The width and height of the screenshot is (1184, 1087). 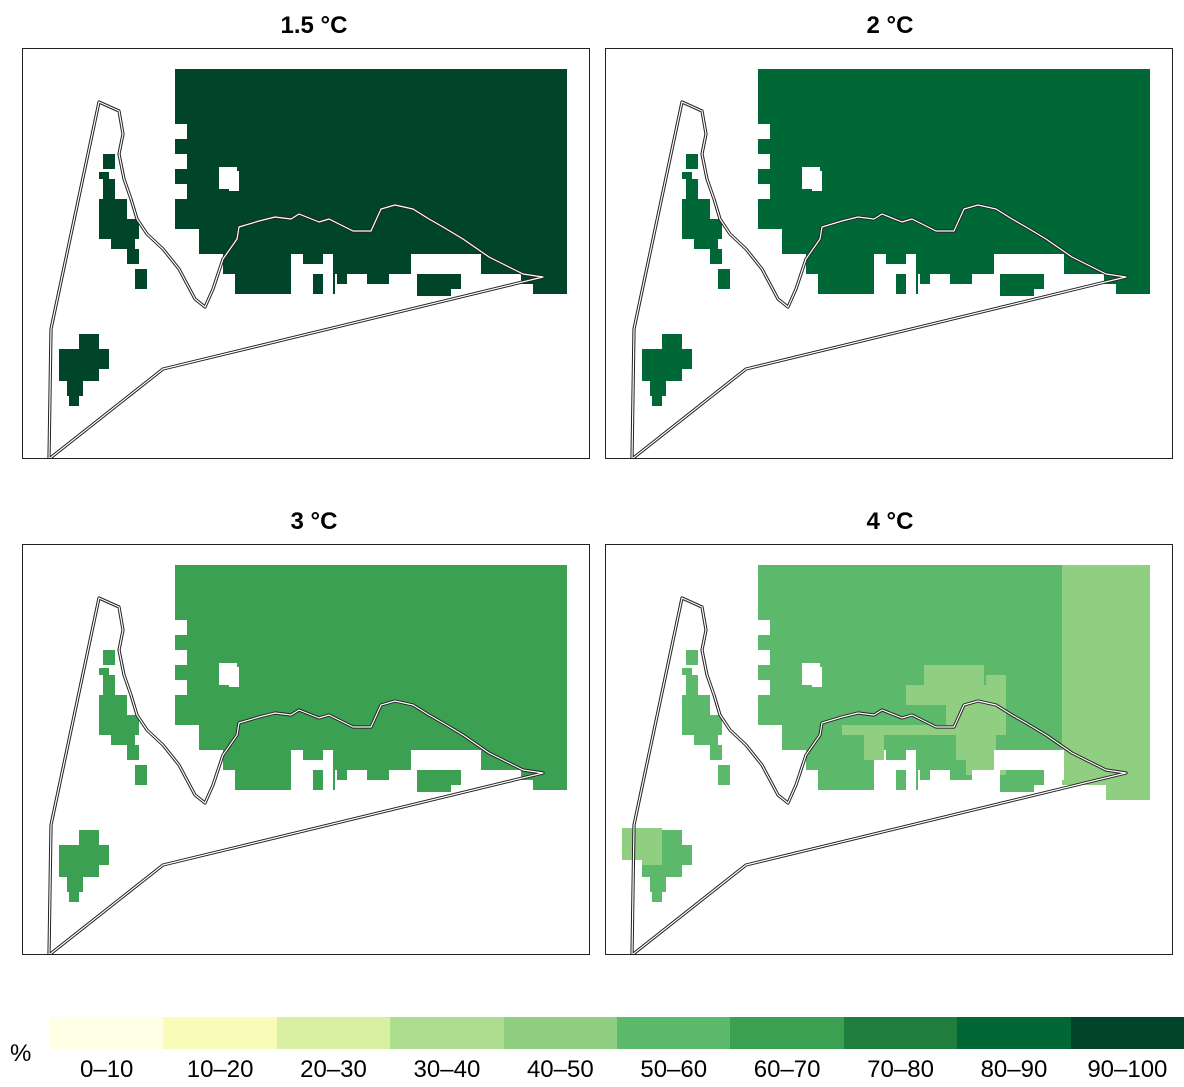 I want to click on legend-label: 30–40, so click(x=447, y=1069).